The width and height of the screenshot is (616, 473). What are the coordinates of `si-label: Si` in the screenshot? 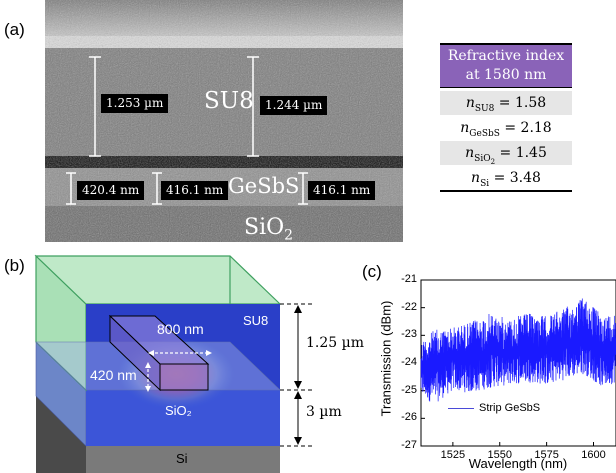 It's located at (182, 458).